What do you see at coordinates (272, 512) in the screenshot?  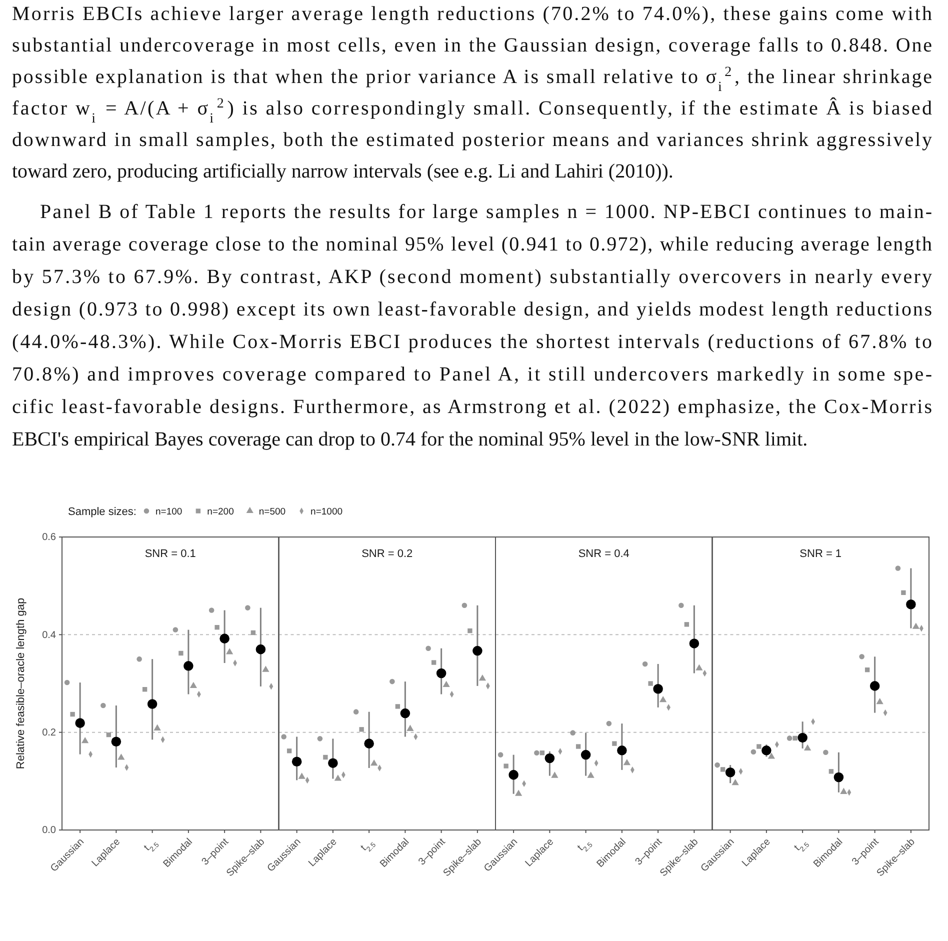 I see `legend-label: n=500` at bounding box center [272, 512].